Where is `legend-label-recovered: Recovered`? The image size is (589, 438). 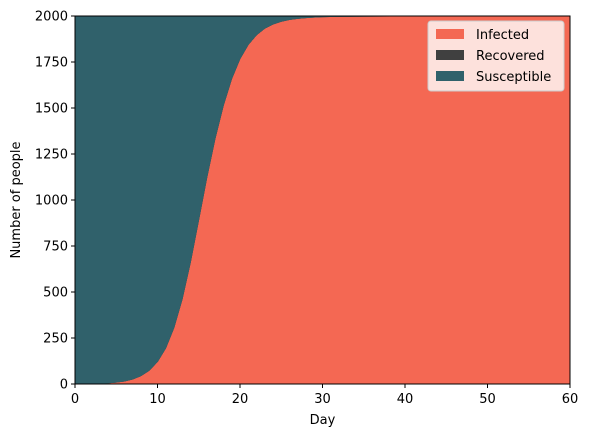 legend-label-recovered: Recovered is located at coordinates (510, 56).